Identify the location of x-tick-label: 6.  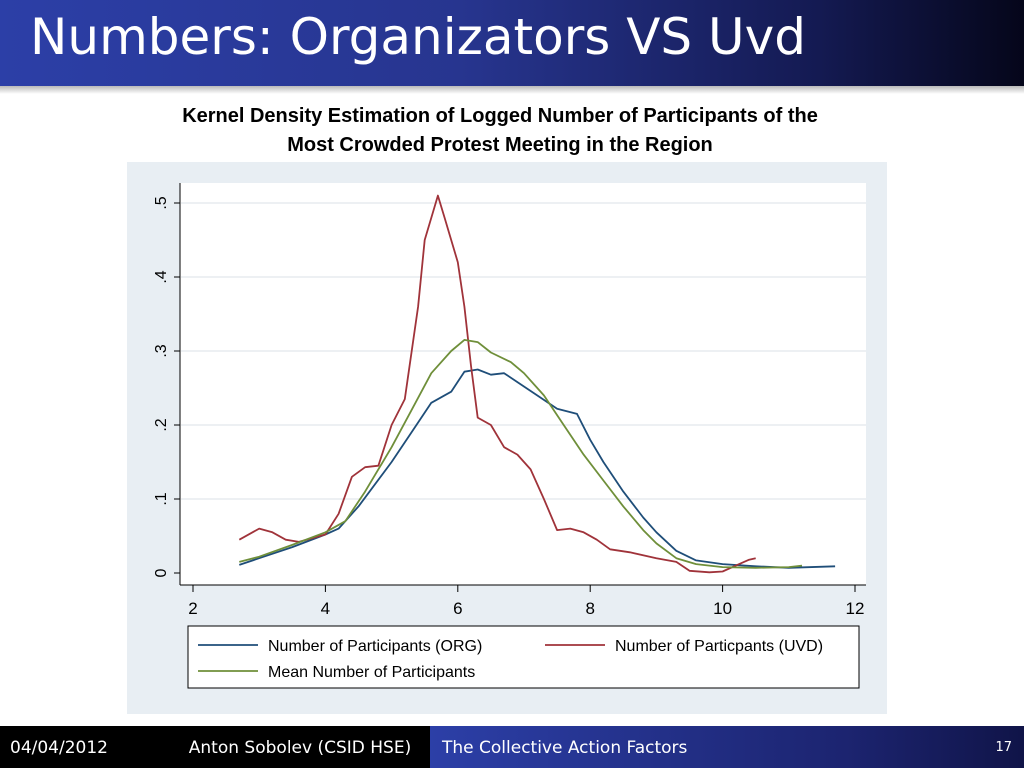
(457, 608).